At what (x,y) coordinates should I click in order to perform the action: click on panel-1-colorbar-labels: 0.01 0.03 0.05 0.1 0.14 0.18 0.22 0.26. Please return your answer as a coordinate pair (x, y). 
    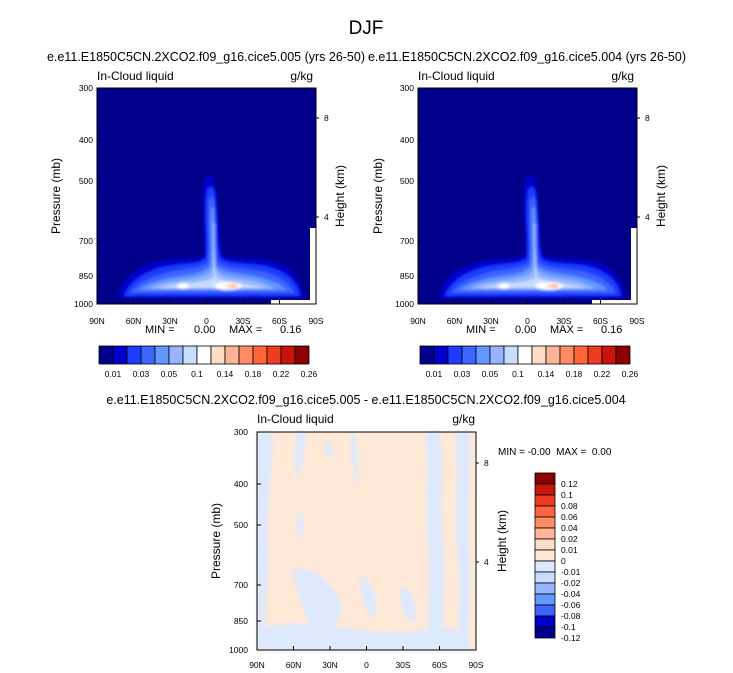
    Looking at the image, I should click on (211, 374).